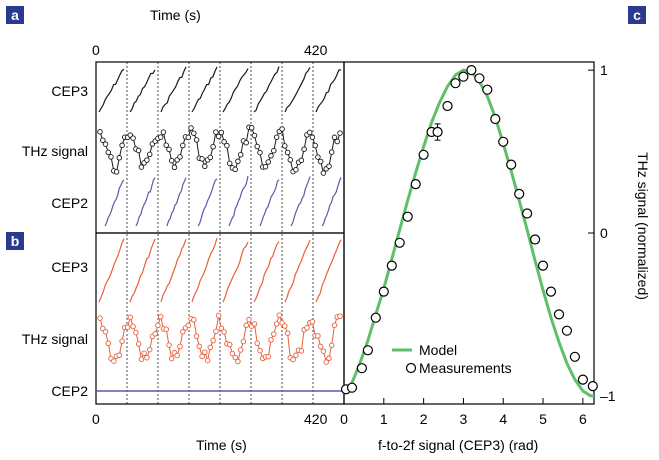 This screenshot has width=659, height=460. I want to click on legend-measurements-marker, so click(411, 368).